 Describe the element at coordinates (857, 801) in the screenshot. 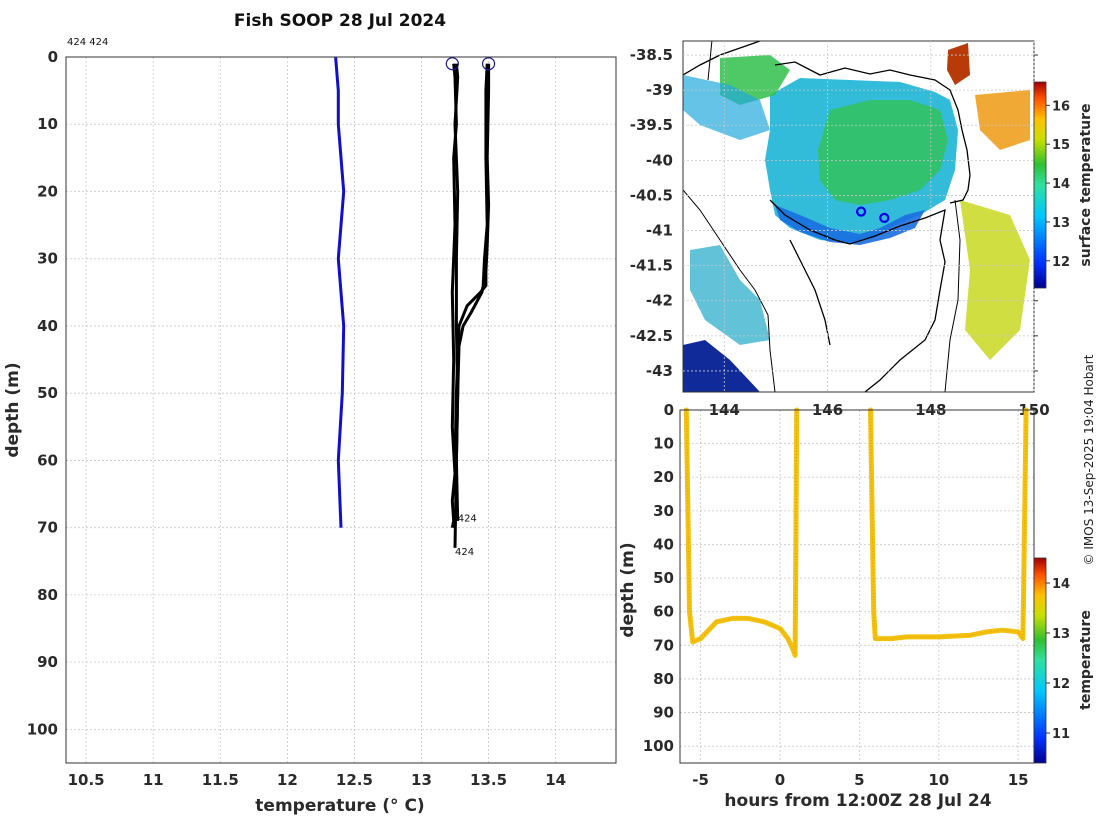

I see `time-x-axis-label: hours from 12:00Z 28 Jul 24` at that location.